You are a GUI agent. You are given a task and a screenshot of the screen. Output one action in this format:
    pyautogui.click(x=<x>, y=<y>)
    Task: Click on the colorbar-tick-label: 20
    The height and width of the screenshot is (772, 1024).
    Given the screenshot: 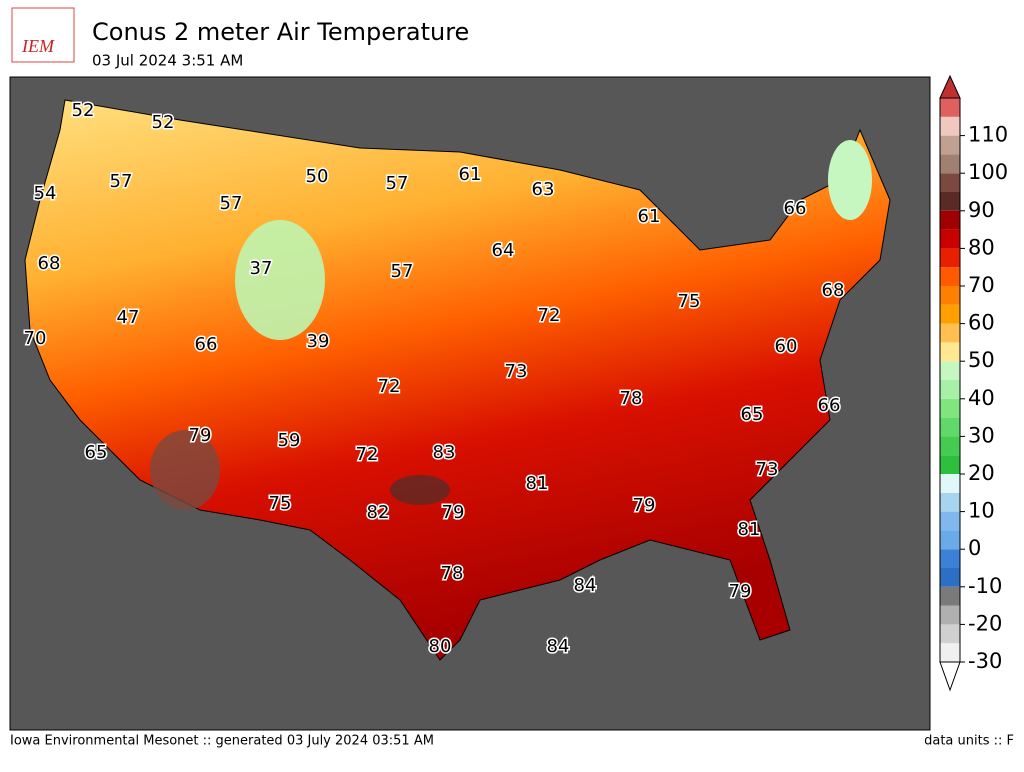 What is the action you would take?
    pyautogui.click(x=981, y=473)
    